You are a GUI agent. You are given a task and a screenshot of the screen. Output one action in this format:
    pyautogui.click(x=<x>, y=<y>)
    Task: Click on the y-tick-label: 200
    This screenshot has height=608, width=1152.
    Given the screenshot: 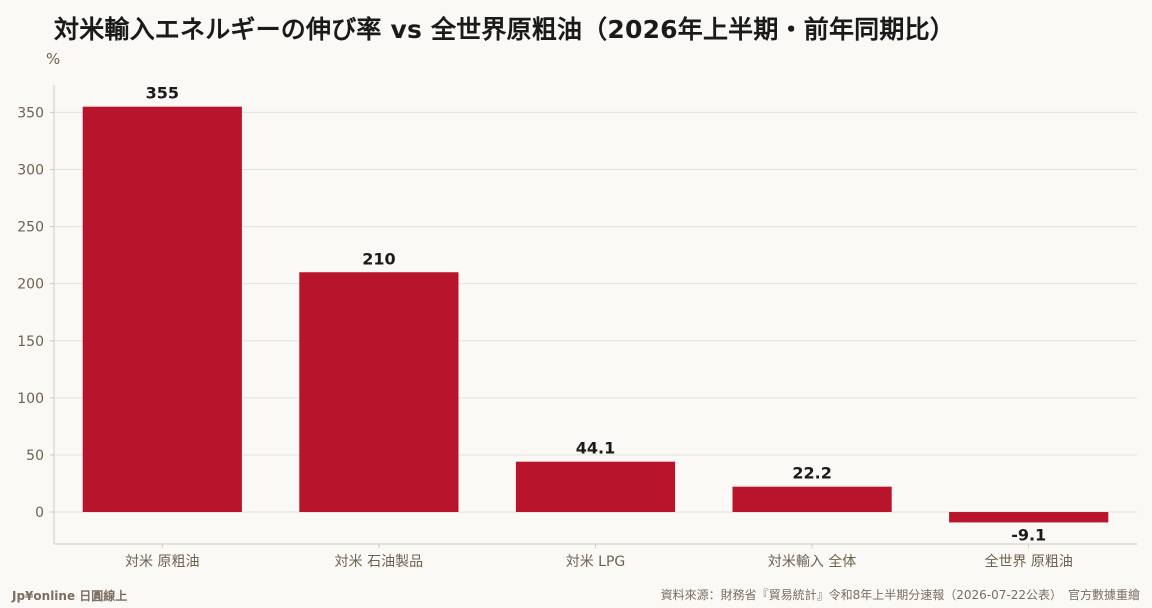 What is the action you would take?
    pyautogui.click(x=30, y=285)
    